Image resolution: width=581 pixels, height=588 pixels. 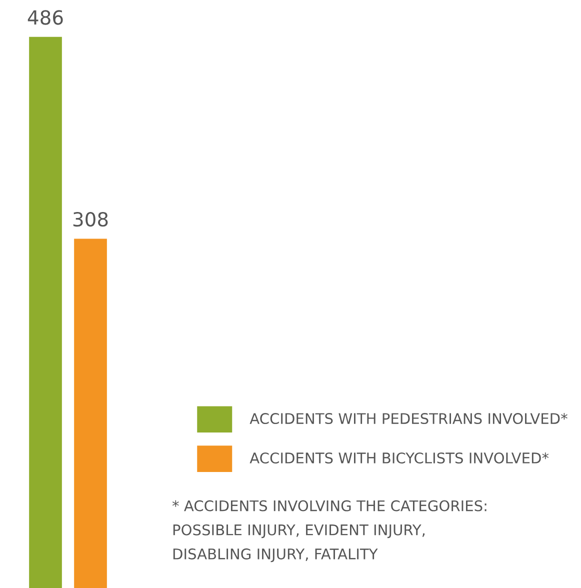 I want to click on text: * ACCIDENTS INVOLVING THE CATEGORIES: POSSIBLE INJURY, EVIDENT INJURY, DISABLING INJURY, FATALITY, so click(x=329, y=531).